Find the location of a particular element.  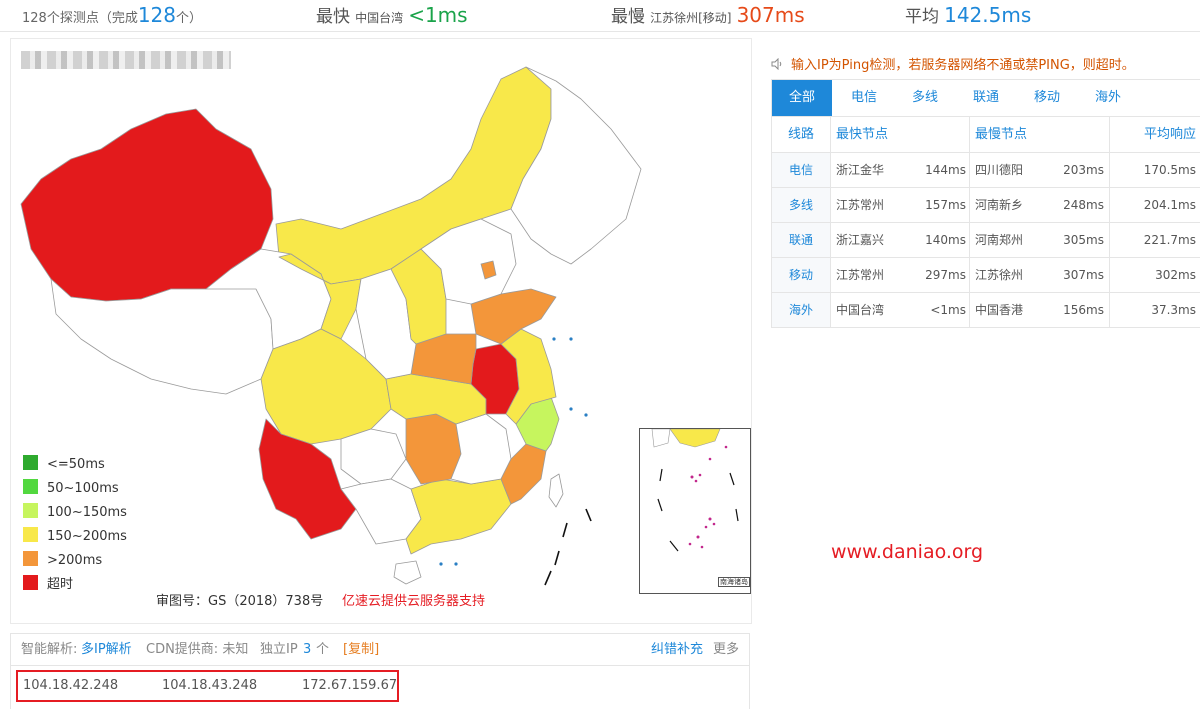

line-type-tabs: 全部 电信 多线 联通 移动 海外 is located at coordinates (985, 98).